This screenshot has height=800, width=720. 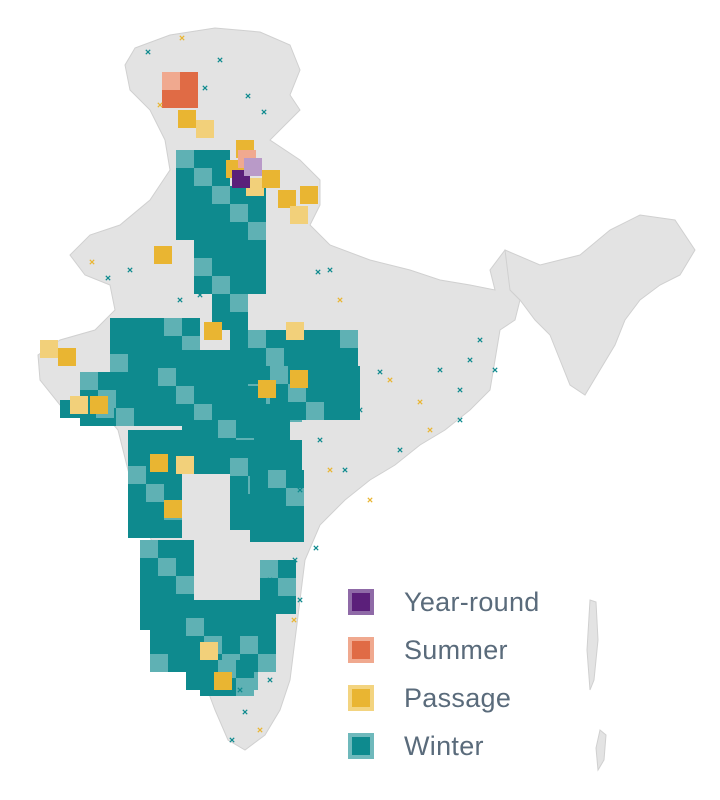 I want to click on summer-cell, so click(x=171, y=81).